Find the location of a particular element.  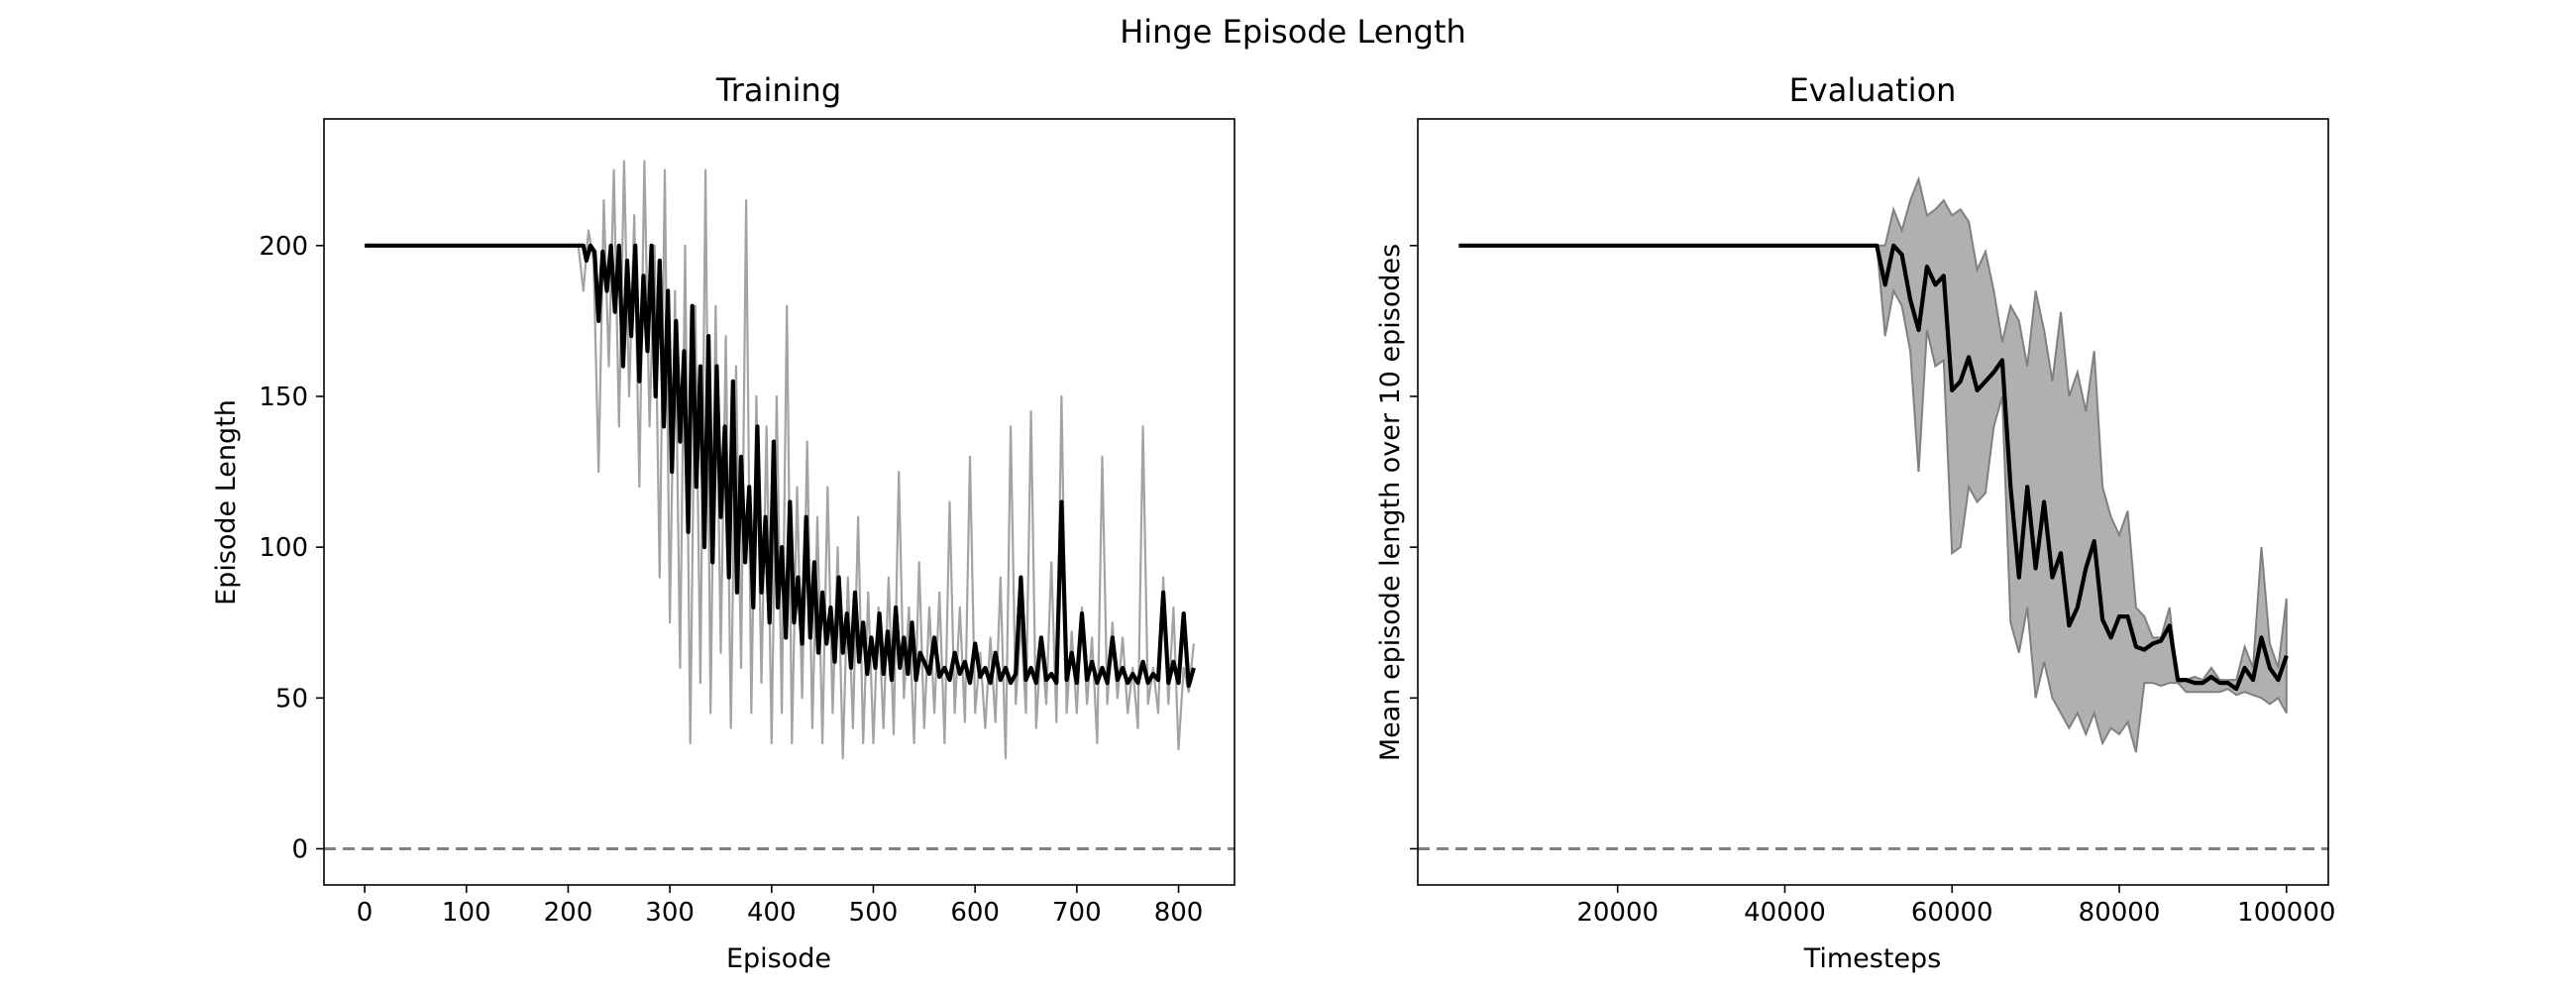

training-ylabel: Episode Length is located at coordinates (226, 502).